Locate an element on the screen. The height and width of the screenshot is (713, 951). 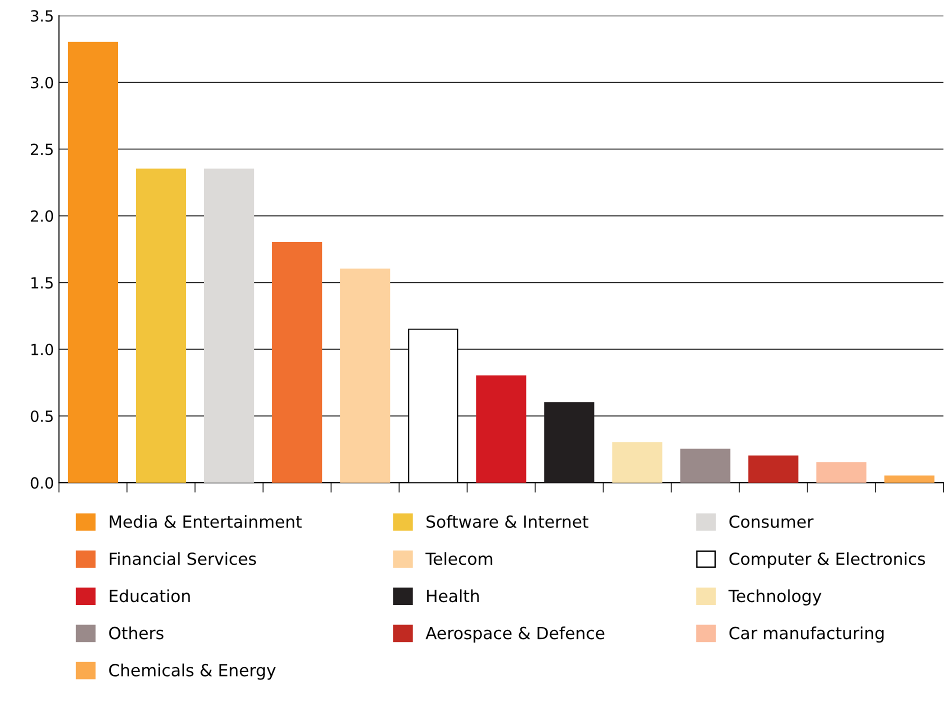
y-tick-label: 1.5 is located at coordinates (42, 283).